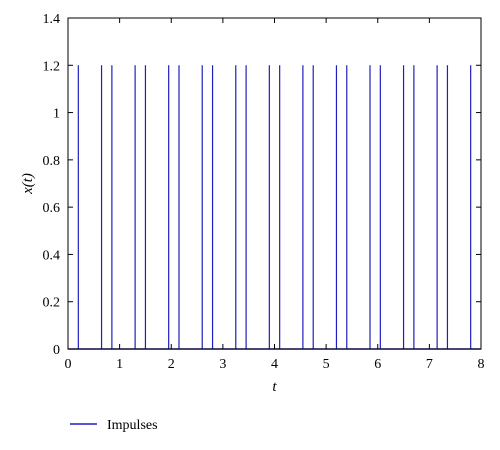  Describe the element at coordinates (28, 184) in the screenshot. I see `y-axis-label: x(t)` at that location.